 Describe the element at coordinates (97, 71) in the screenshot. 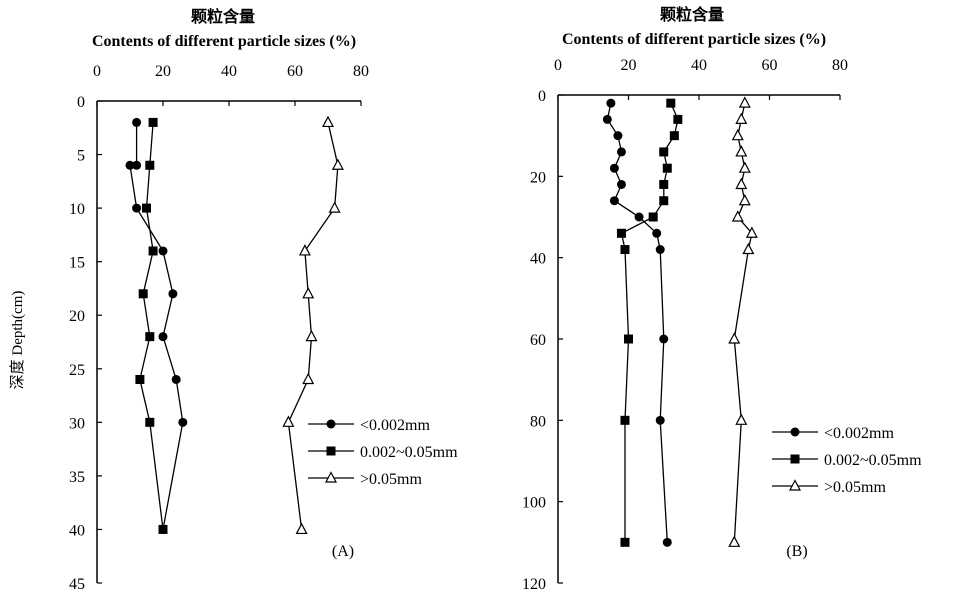

I see `panel-a-x-tick-label: 0` at that location.